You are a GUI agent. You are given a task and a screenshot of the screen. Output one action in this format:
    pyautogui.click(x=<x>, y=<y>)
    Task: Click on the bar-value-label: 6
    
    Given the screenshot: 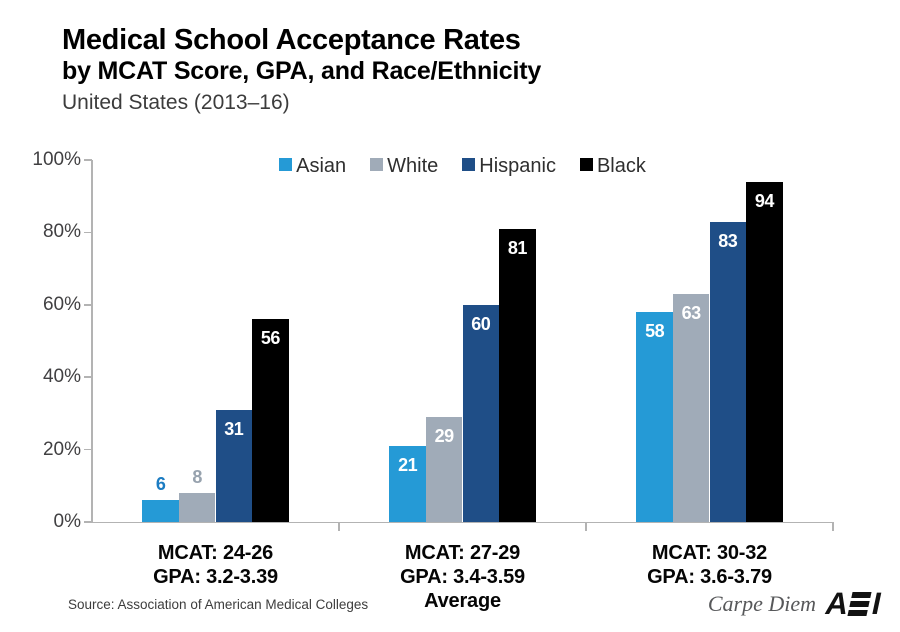 What is the action you would take?
    pyautogui.click(x=160, y=484)
    